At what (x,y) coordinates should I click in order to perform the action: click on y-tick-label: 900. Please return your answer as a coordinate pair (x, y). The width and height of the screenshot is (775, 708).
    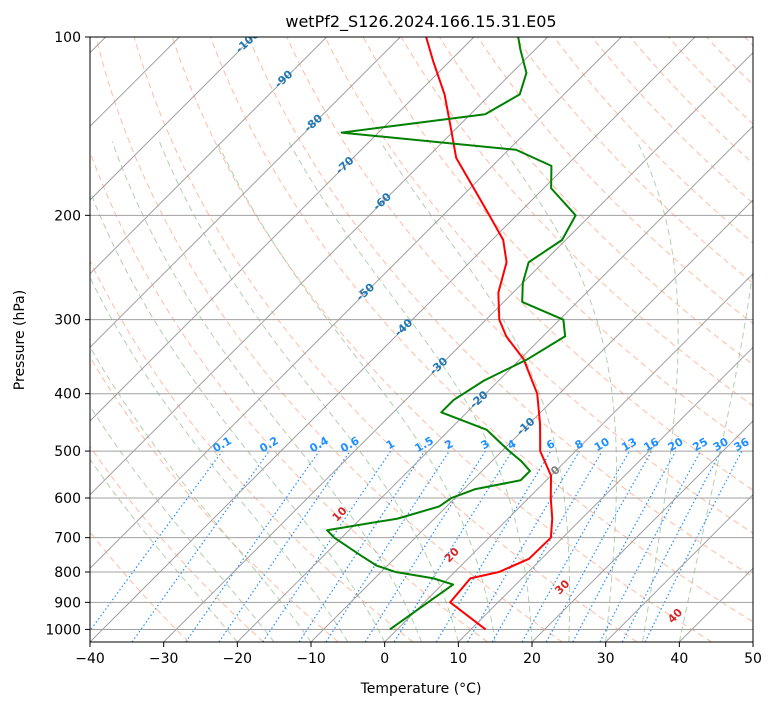
    Looking at the image, I should click on (67, 603).